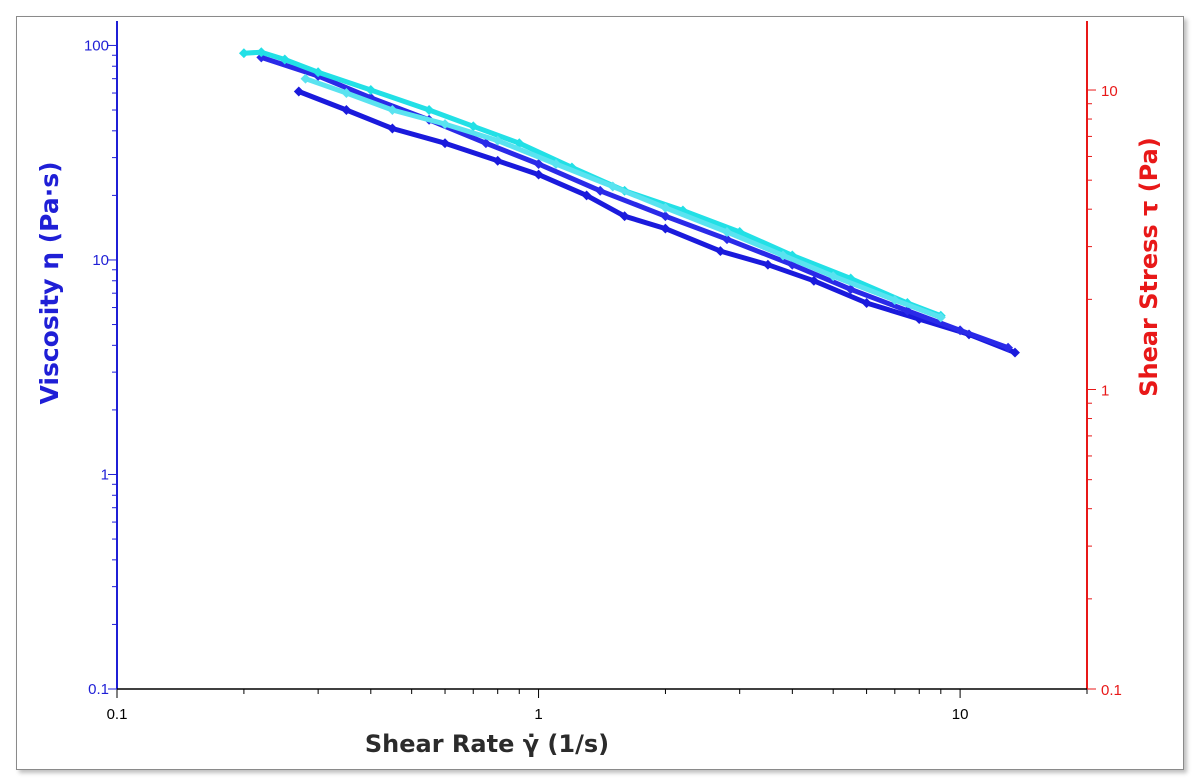 The width and height of the screenshot is (1200, 784). What do you see at coordinates (487, 744) in the screenshot?
I see `x-axis-title: Shear Rate γ̇ (1/s)` at bounding box center [487, 744].